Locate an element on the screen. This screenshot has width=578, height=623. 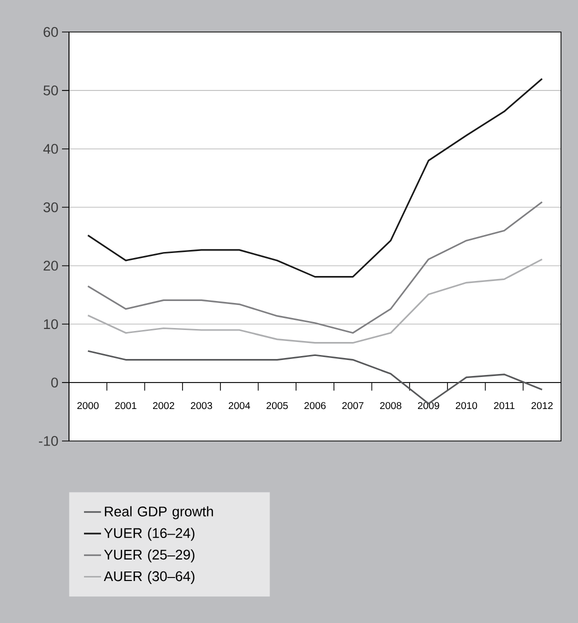
y-tick-label: 0 is located at coordinates (54, 383).